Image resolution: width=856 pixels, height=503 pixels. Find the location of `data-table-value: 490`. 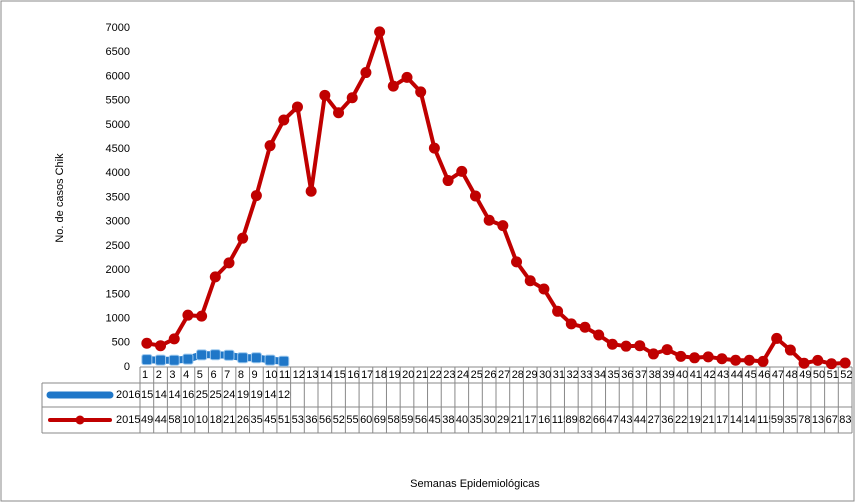

data-table-value: 490 is located at coordinates (150, 420).